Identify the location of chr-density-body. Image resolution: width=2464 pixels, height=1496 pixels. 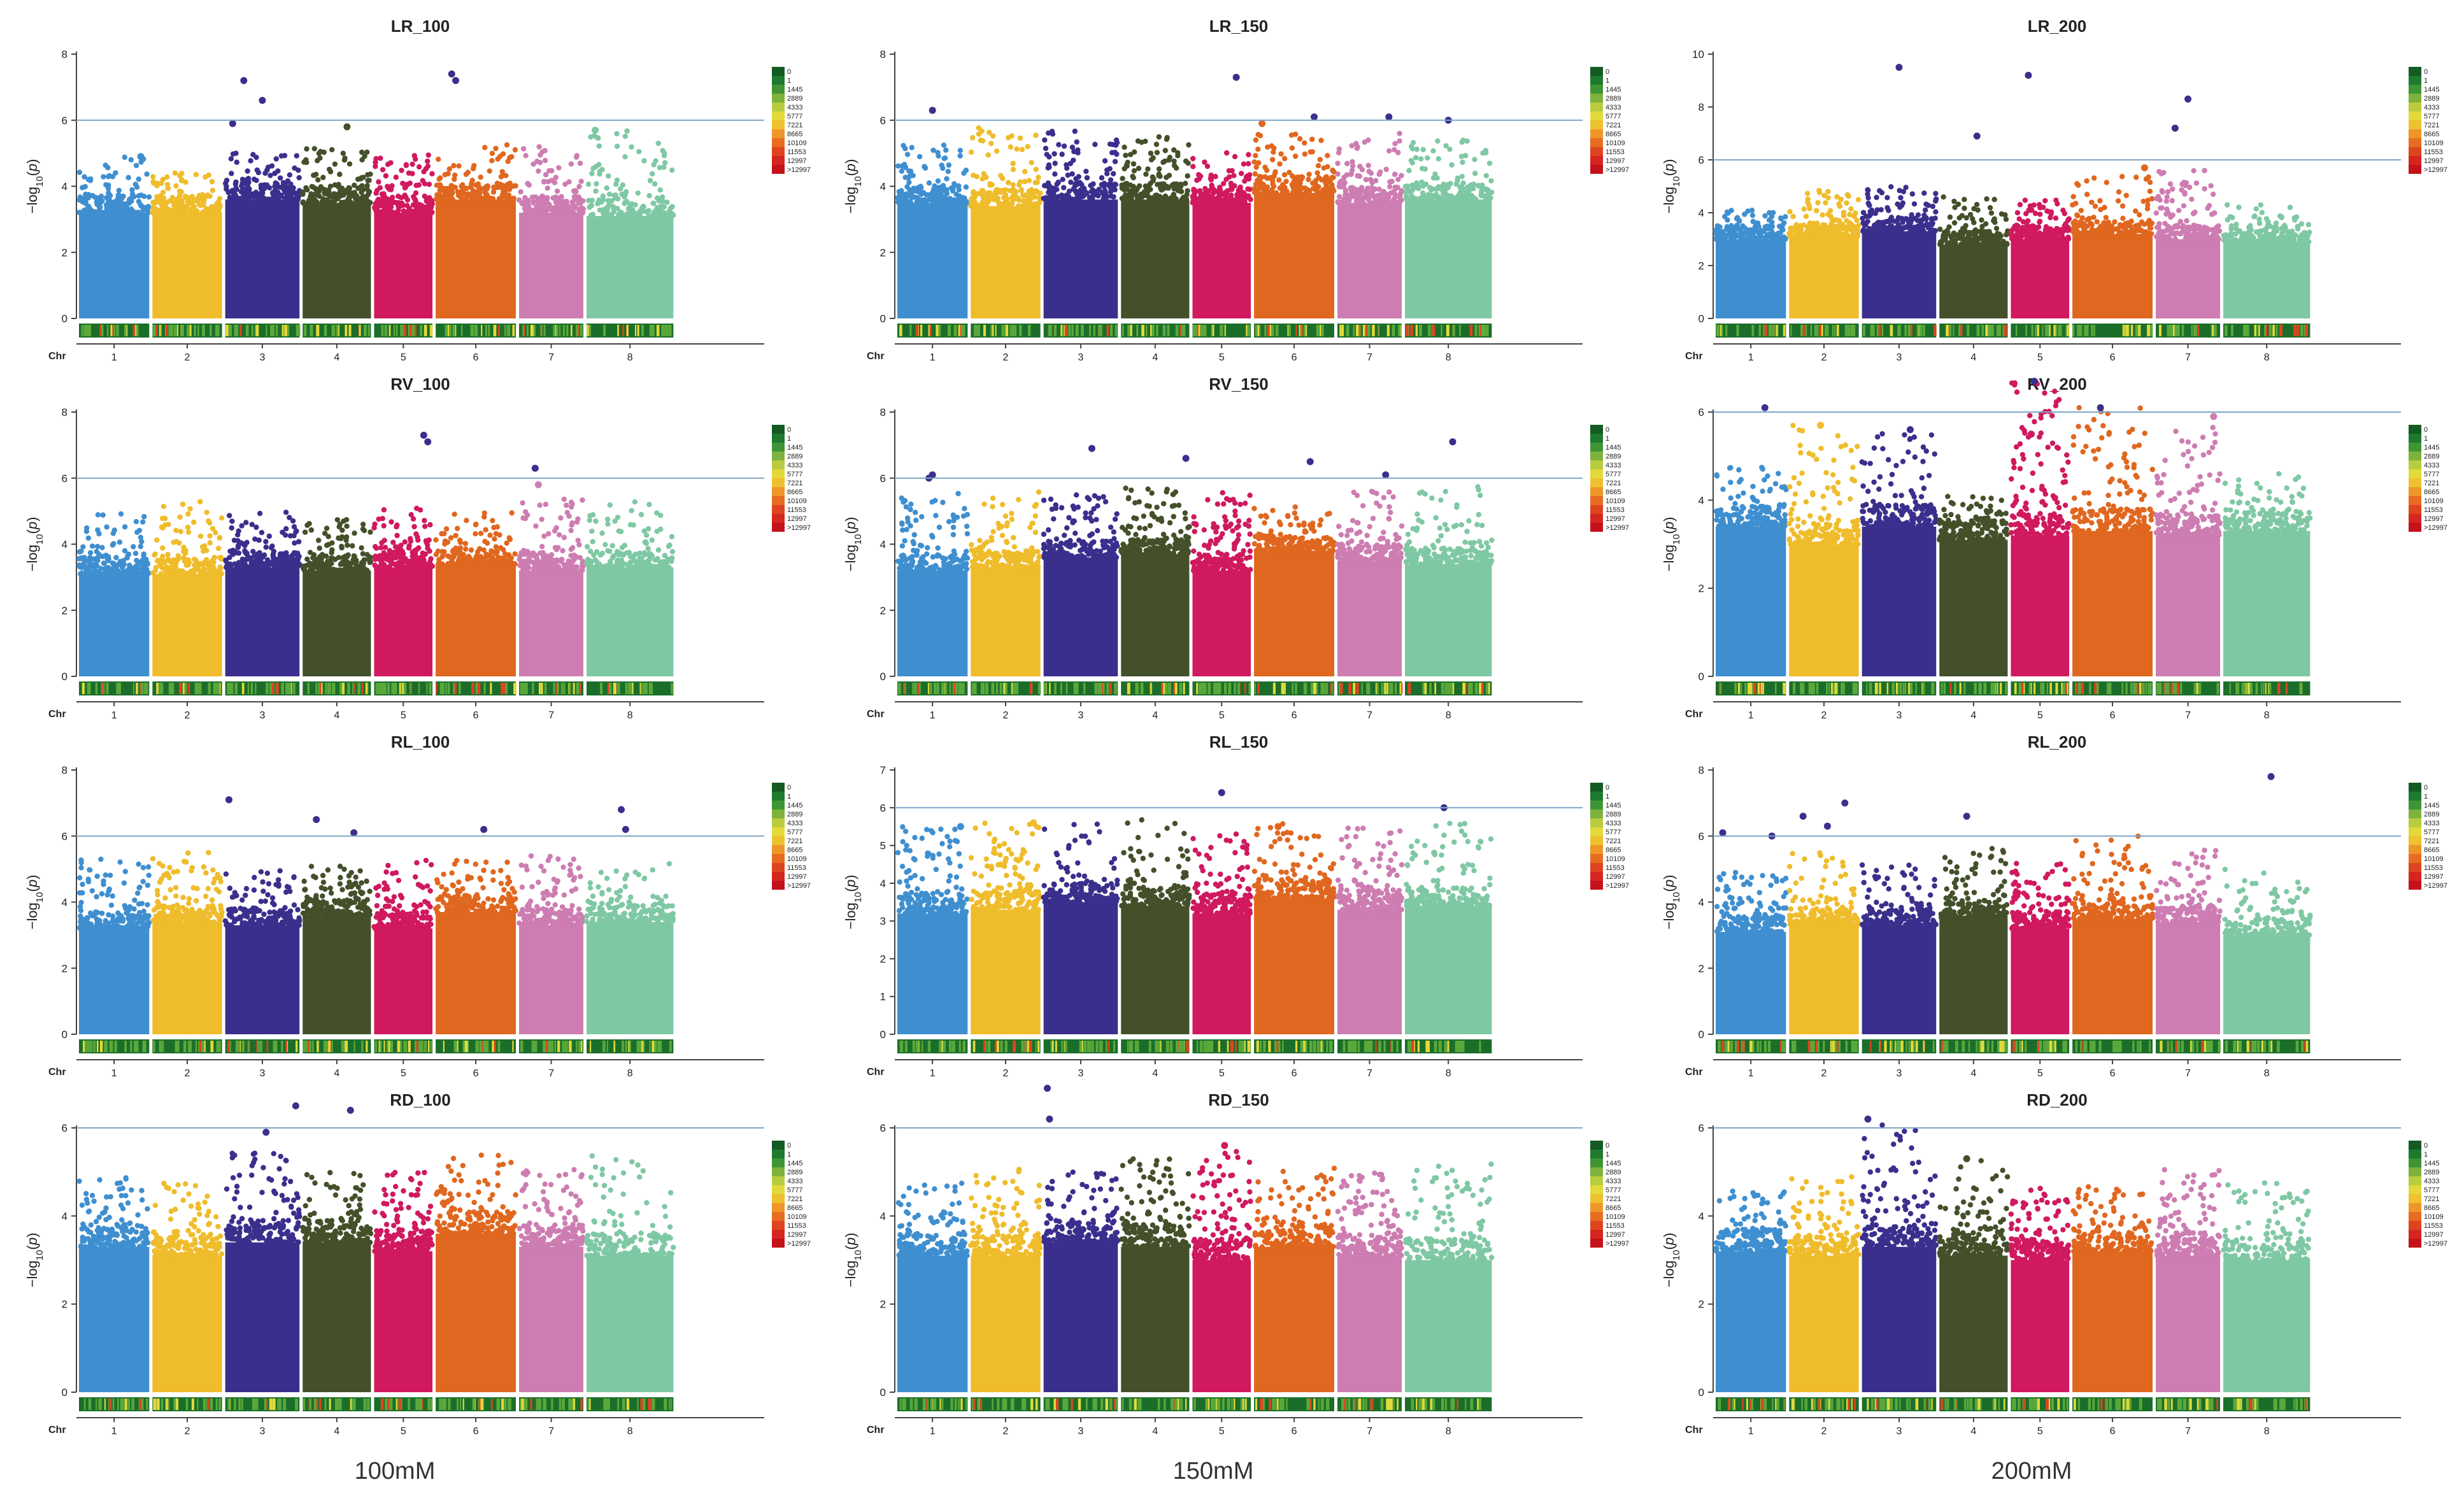
(2040, 278).